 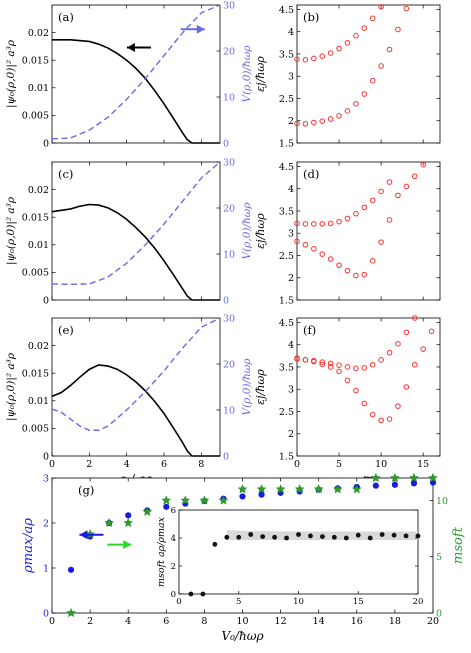 What do you see at coordinates (311, 17) in the screenshot?
I see `panel-b-label: (b)` at bounding box center [311, 17].